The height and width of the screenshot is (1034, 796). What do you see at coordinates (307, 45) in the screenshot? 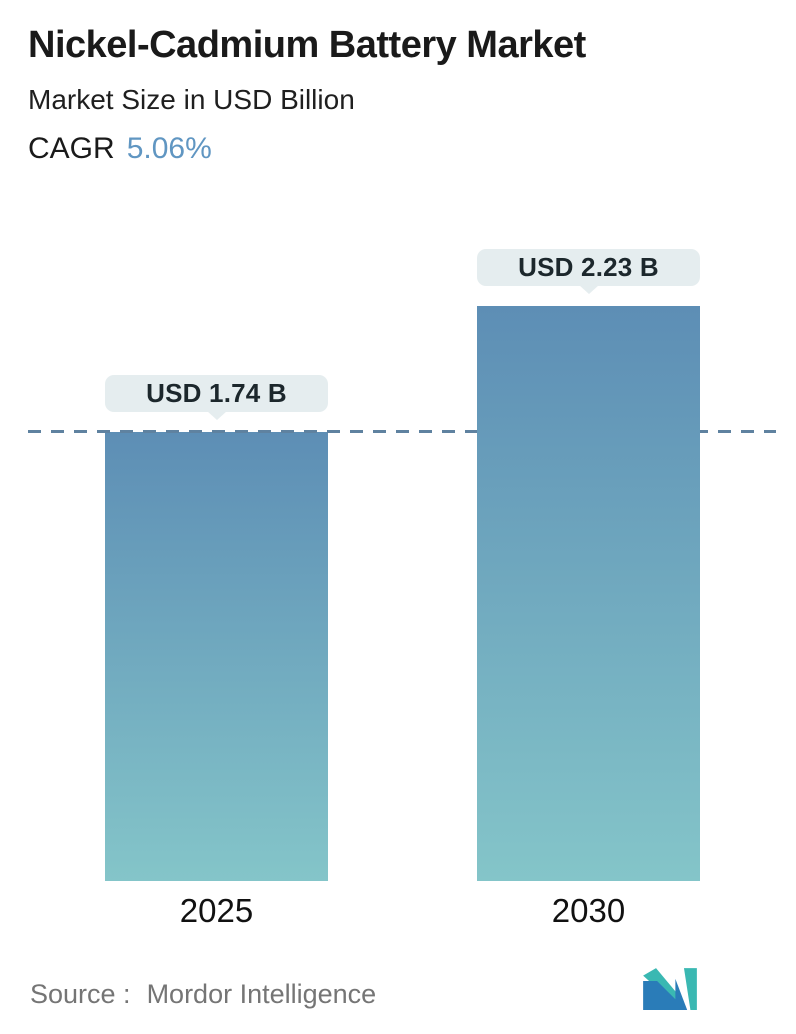
I see `page-title: Nickel-Cadmium Battery Market` at bounding box center [307, 45].